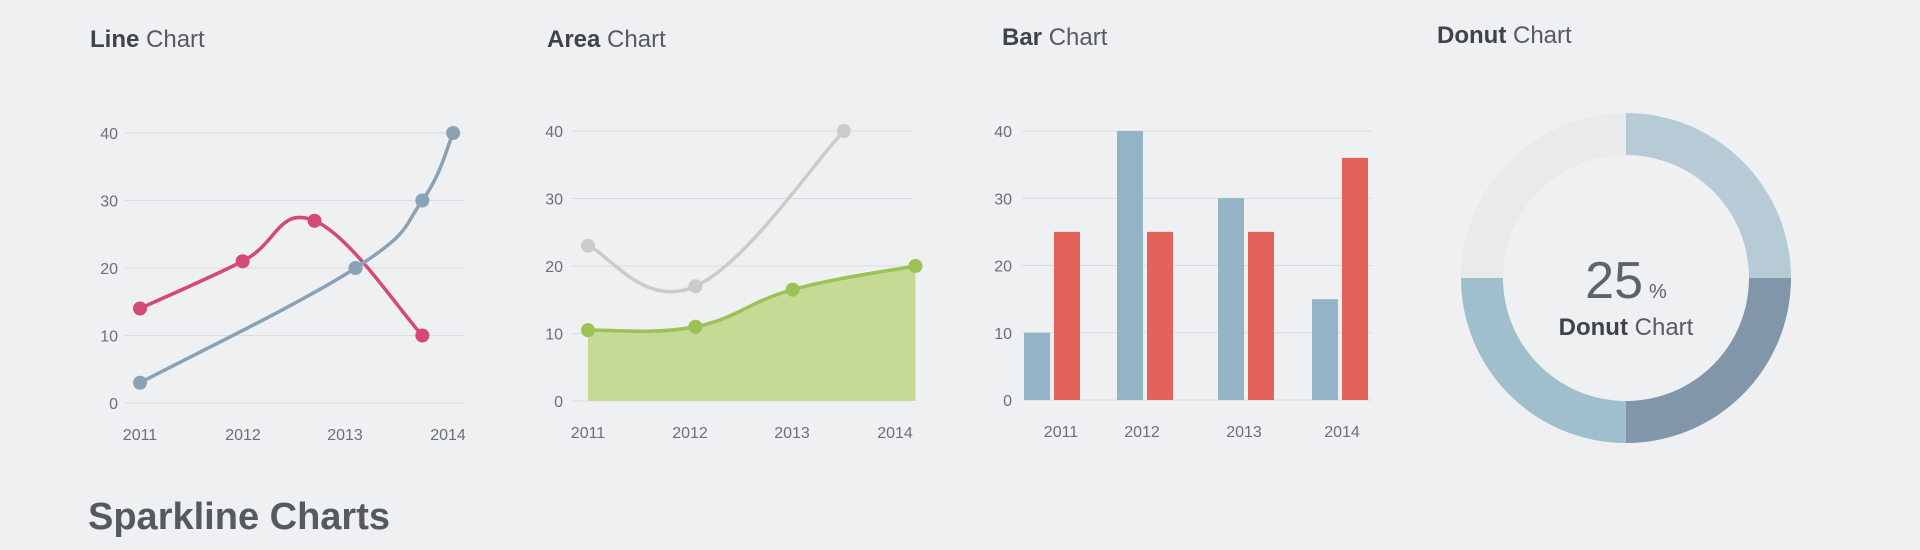 This screenshot has height=550, width=1920. I want to click on area-chart-xtick-label: 2014, so click(895, 433).